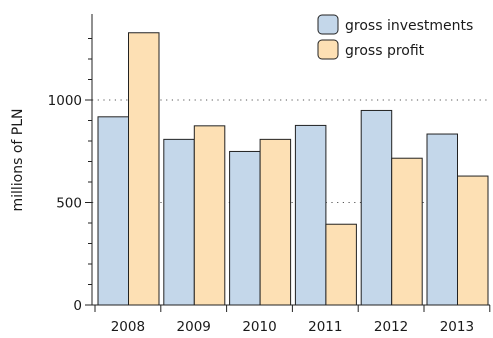  I want to click on y-axis-label: millions of PLN, so click(18, 159).